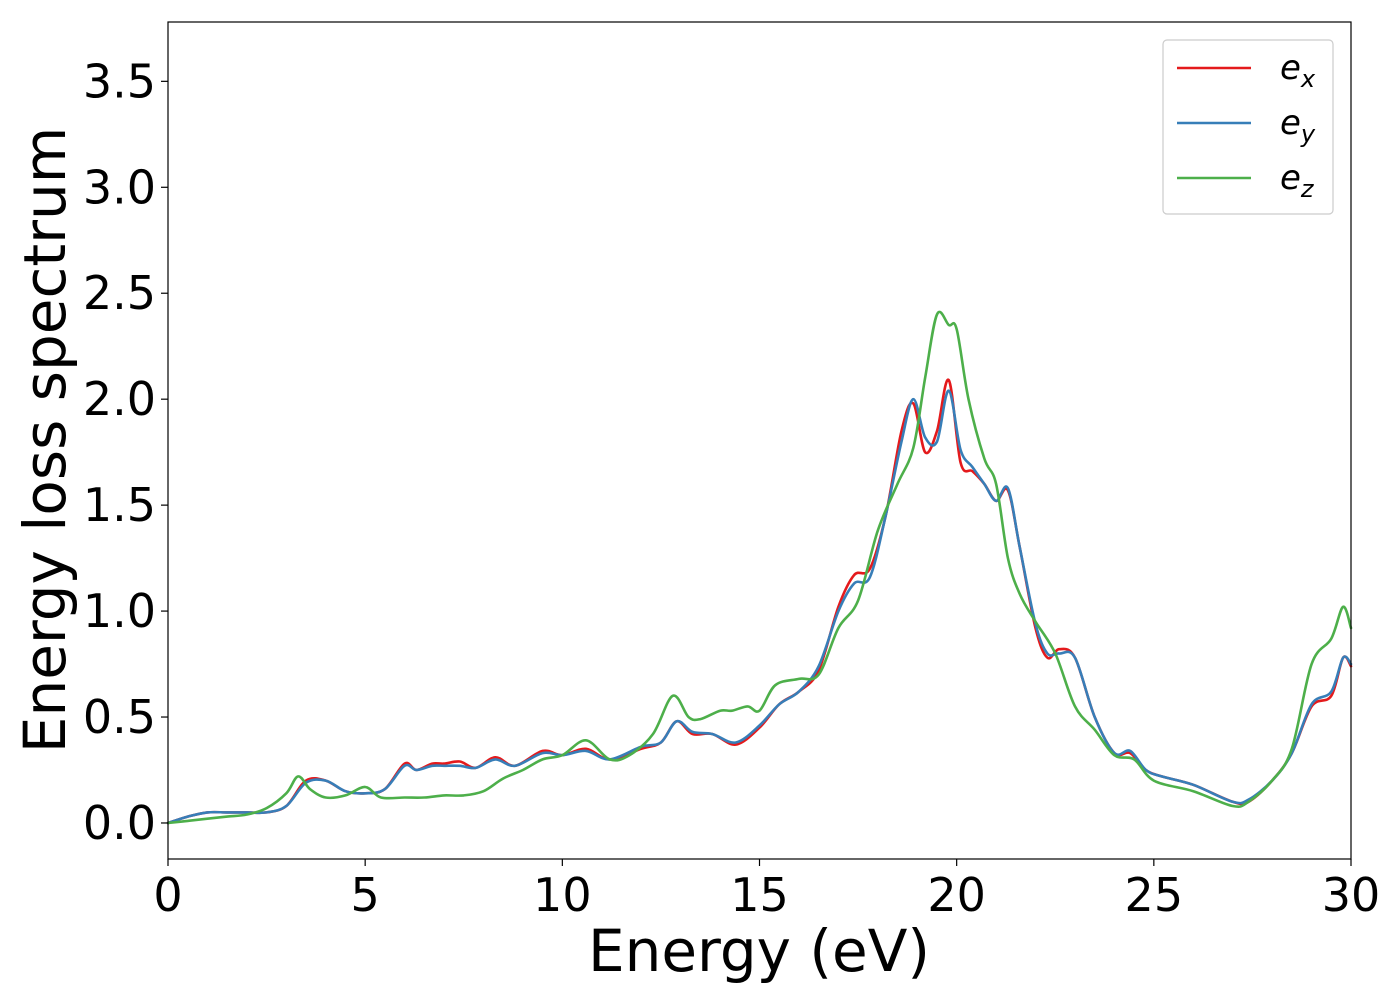 The height and width of the screenshot is (1000, 1400). What do you see at coordinates (167, 895) in the screenshot?
I see `x-tick-label: 0` at bounding box center [167, 895].